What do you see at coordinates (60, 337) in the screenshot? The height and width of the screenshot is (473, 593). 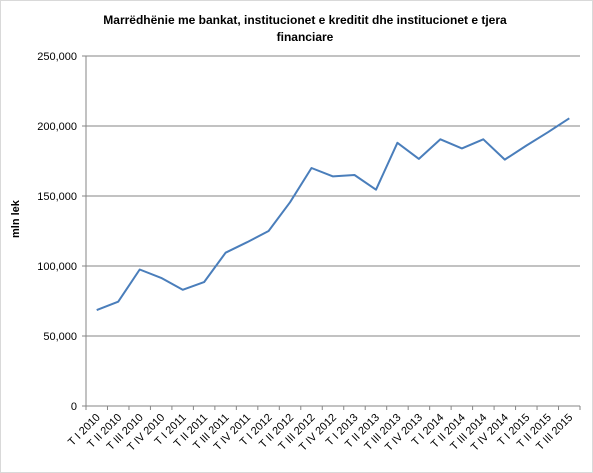 I see `y-tick-label: 50,000` at bounding box center [60, 337].